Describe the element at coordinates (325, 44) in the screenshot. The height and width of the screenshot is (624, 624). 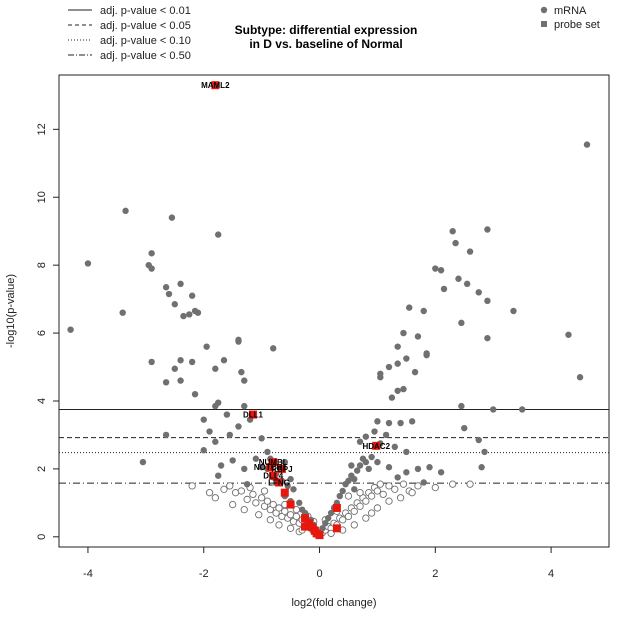
I see `chart-title-line2: in D vs. baseline of Normal` at that location.